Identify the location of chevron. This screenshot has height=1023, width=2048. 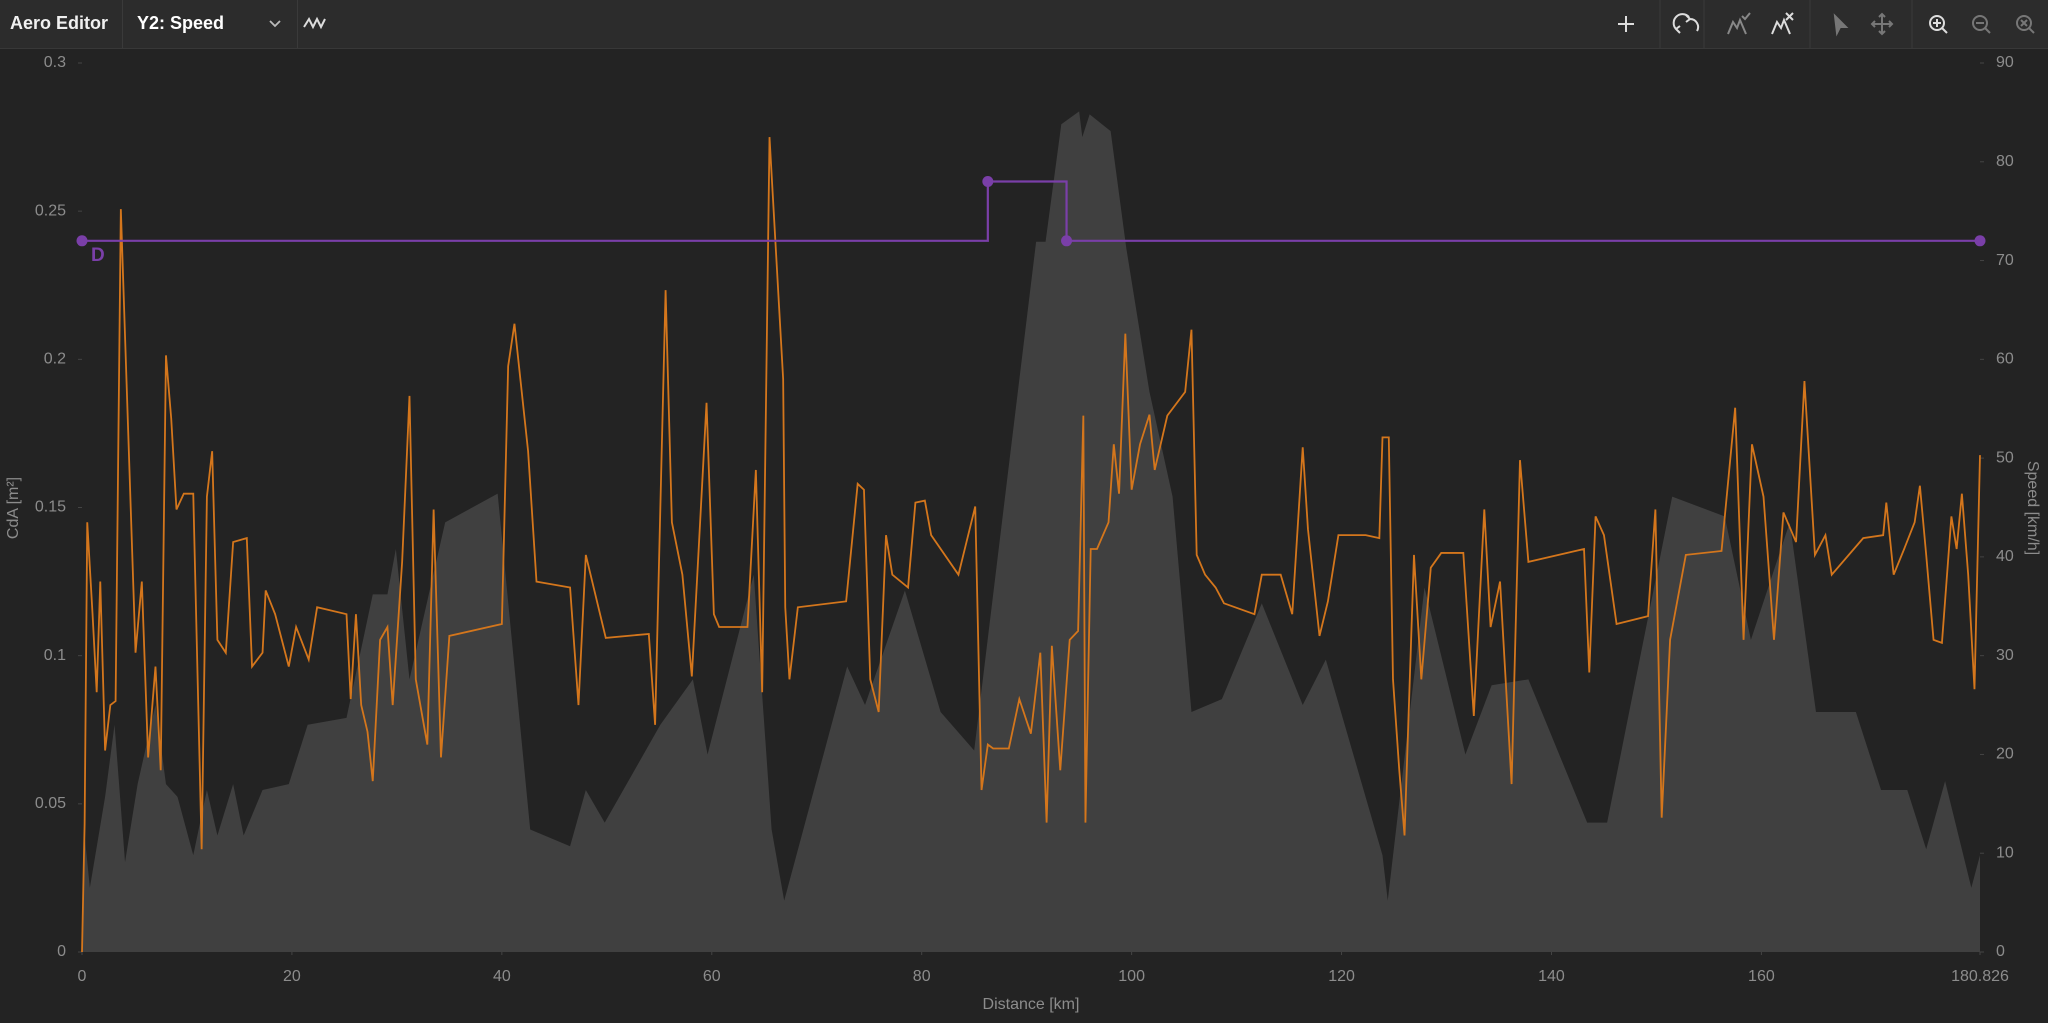
(275, 24).